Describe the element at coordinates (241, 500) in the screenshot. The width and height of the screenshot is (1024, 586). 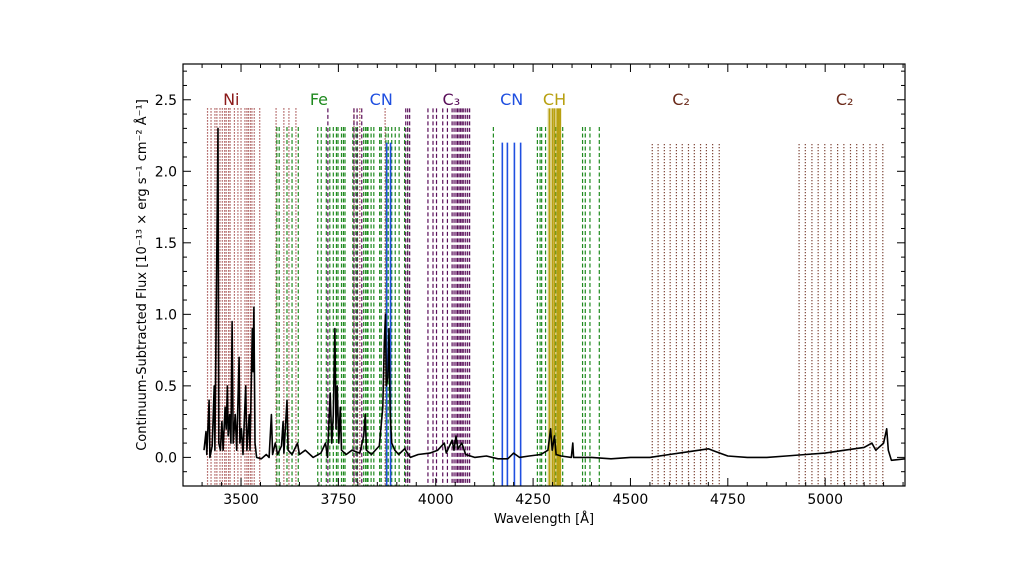
I see `x-tick-label: 3500` at that location.